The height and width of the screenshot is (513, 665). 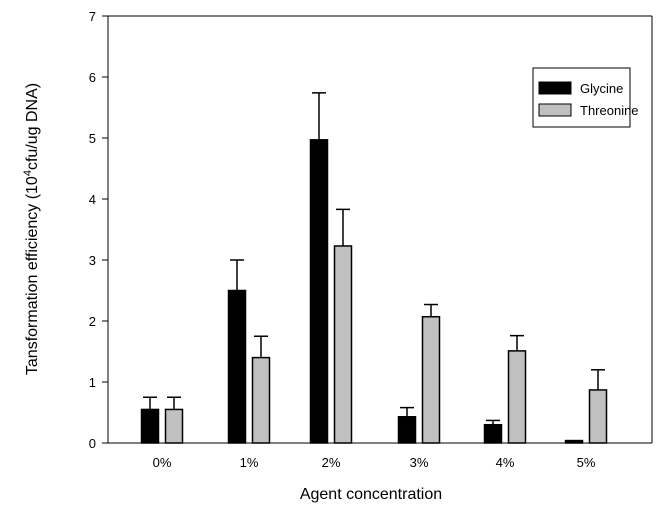 I want to click on x-tick-label: 0%, so click(x=162, y=462).